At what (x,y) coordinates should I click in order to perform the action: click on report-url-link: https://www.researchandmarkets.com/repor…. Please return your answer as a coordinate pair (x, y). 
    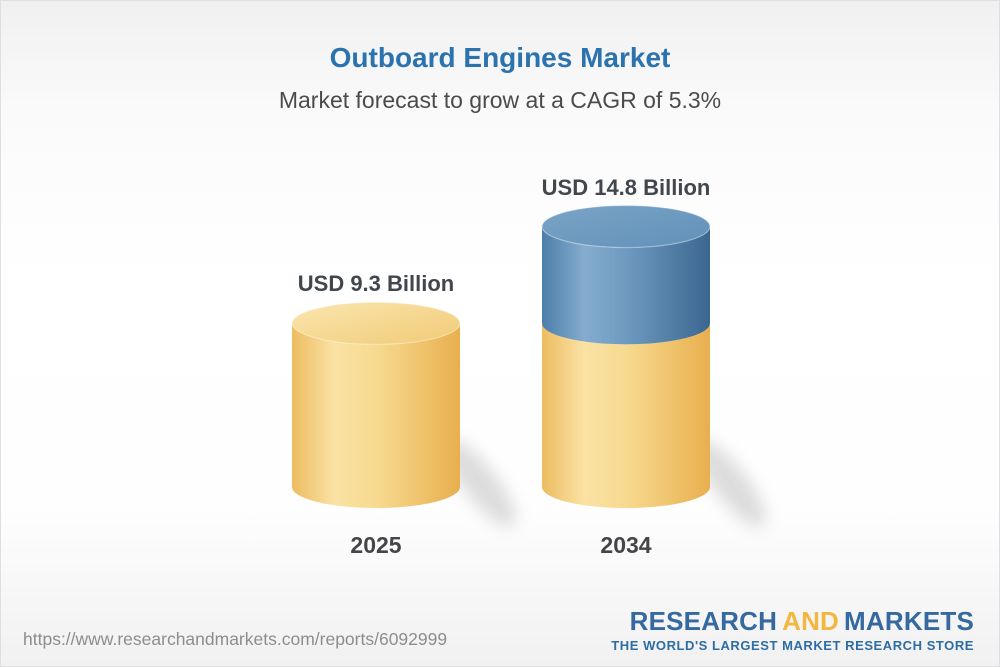
    Looking at the image, I should click on (235, 639).